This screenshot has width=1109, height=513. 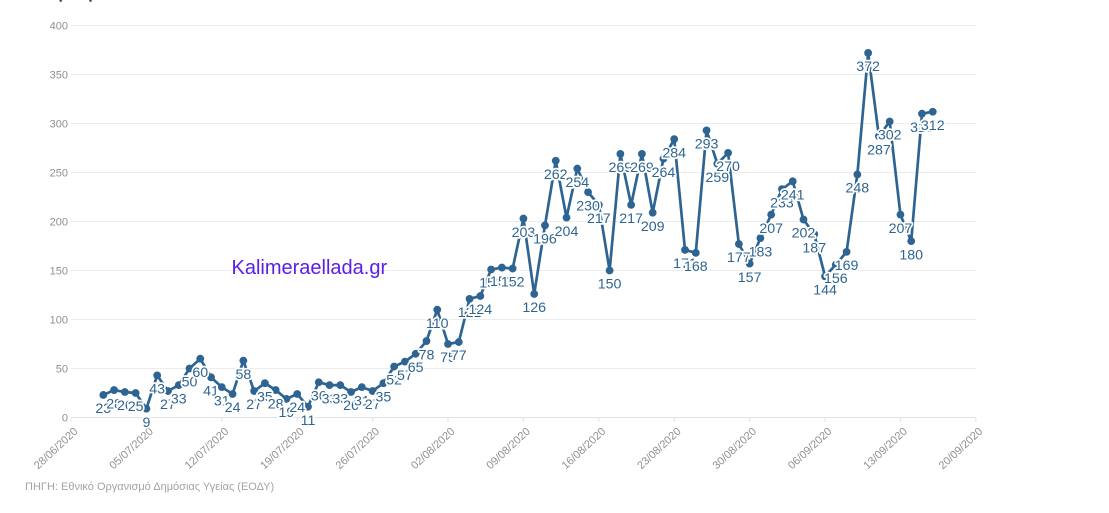 I want to click on svg-text: 200, so click(x=59, y=222).